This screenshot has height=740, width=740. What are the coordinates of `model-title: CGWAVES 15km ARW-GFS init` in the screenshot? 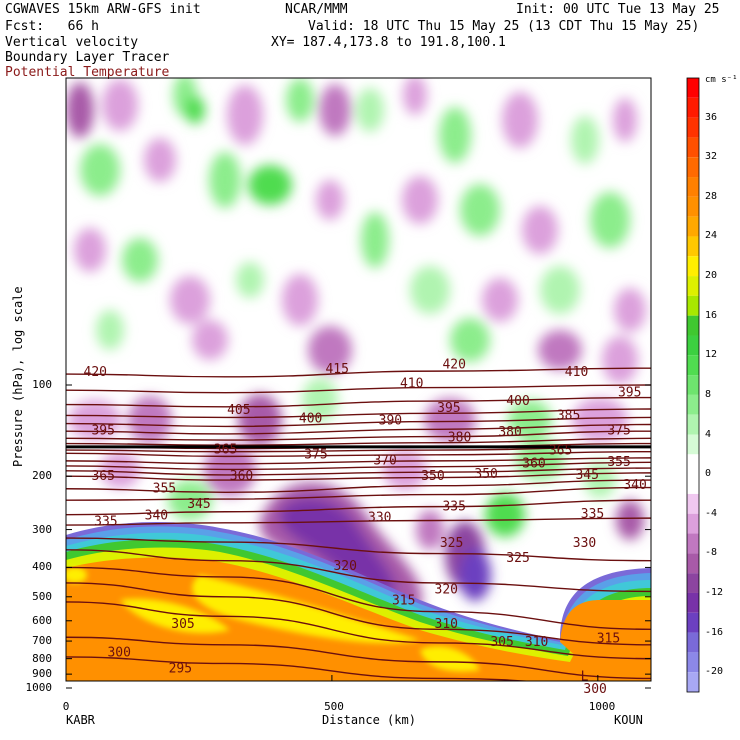 It's located at (103, 9).